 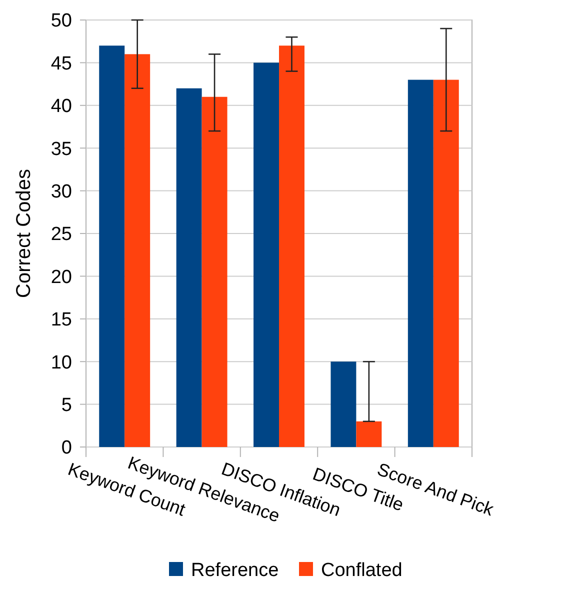 What do you see at coordinates (66, 448) in the screenshot?
I see `y-tick-label: 0` at bounding box center [66, 448].